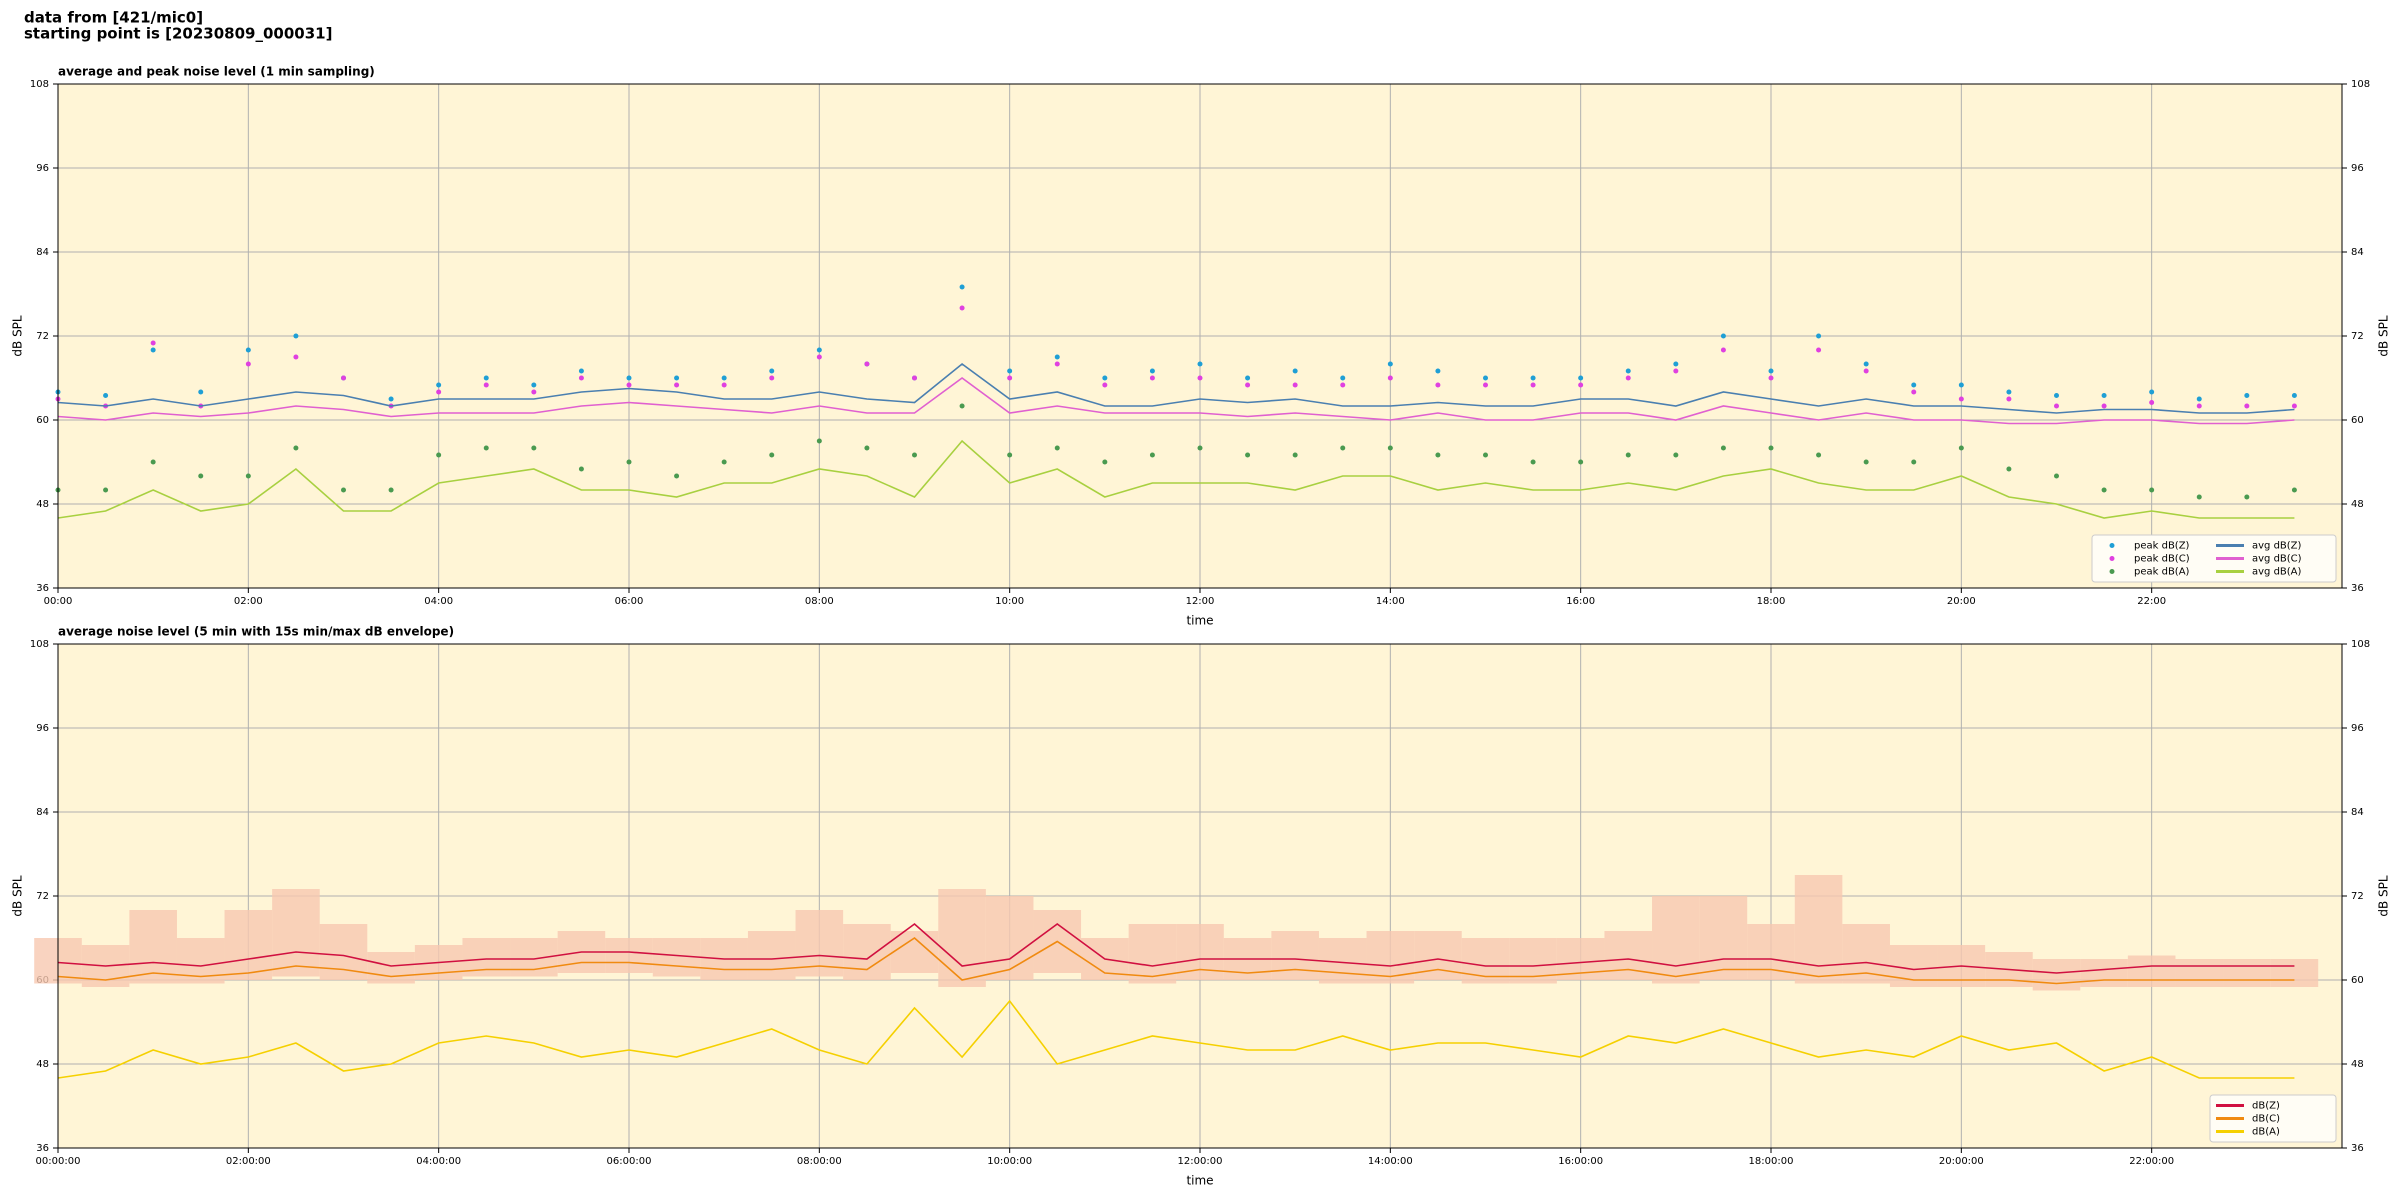  What do you see at coordinates (819, 1161) in the screenshot?
I see `x-tick-label: 08:00:00` at bounding box center [819, 1161].